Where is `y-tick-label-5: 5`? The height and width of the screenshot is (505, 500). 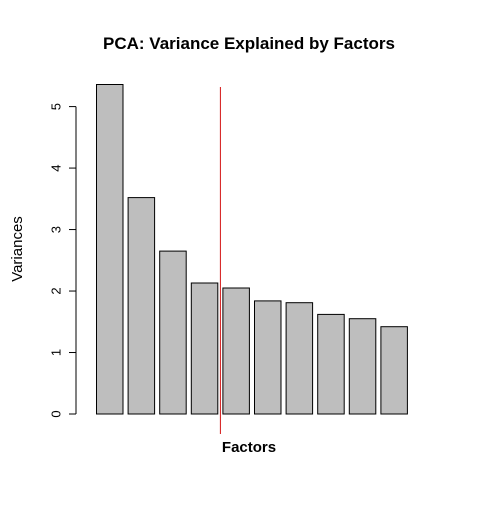
y-tick-label-5: 5 is located at coordinates (55, 106).